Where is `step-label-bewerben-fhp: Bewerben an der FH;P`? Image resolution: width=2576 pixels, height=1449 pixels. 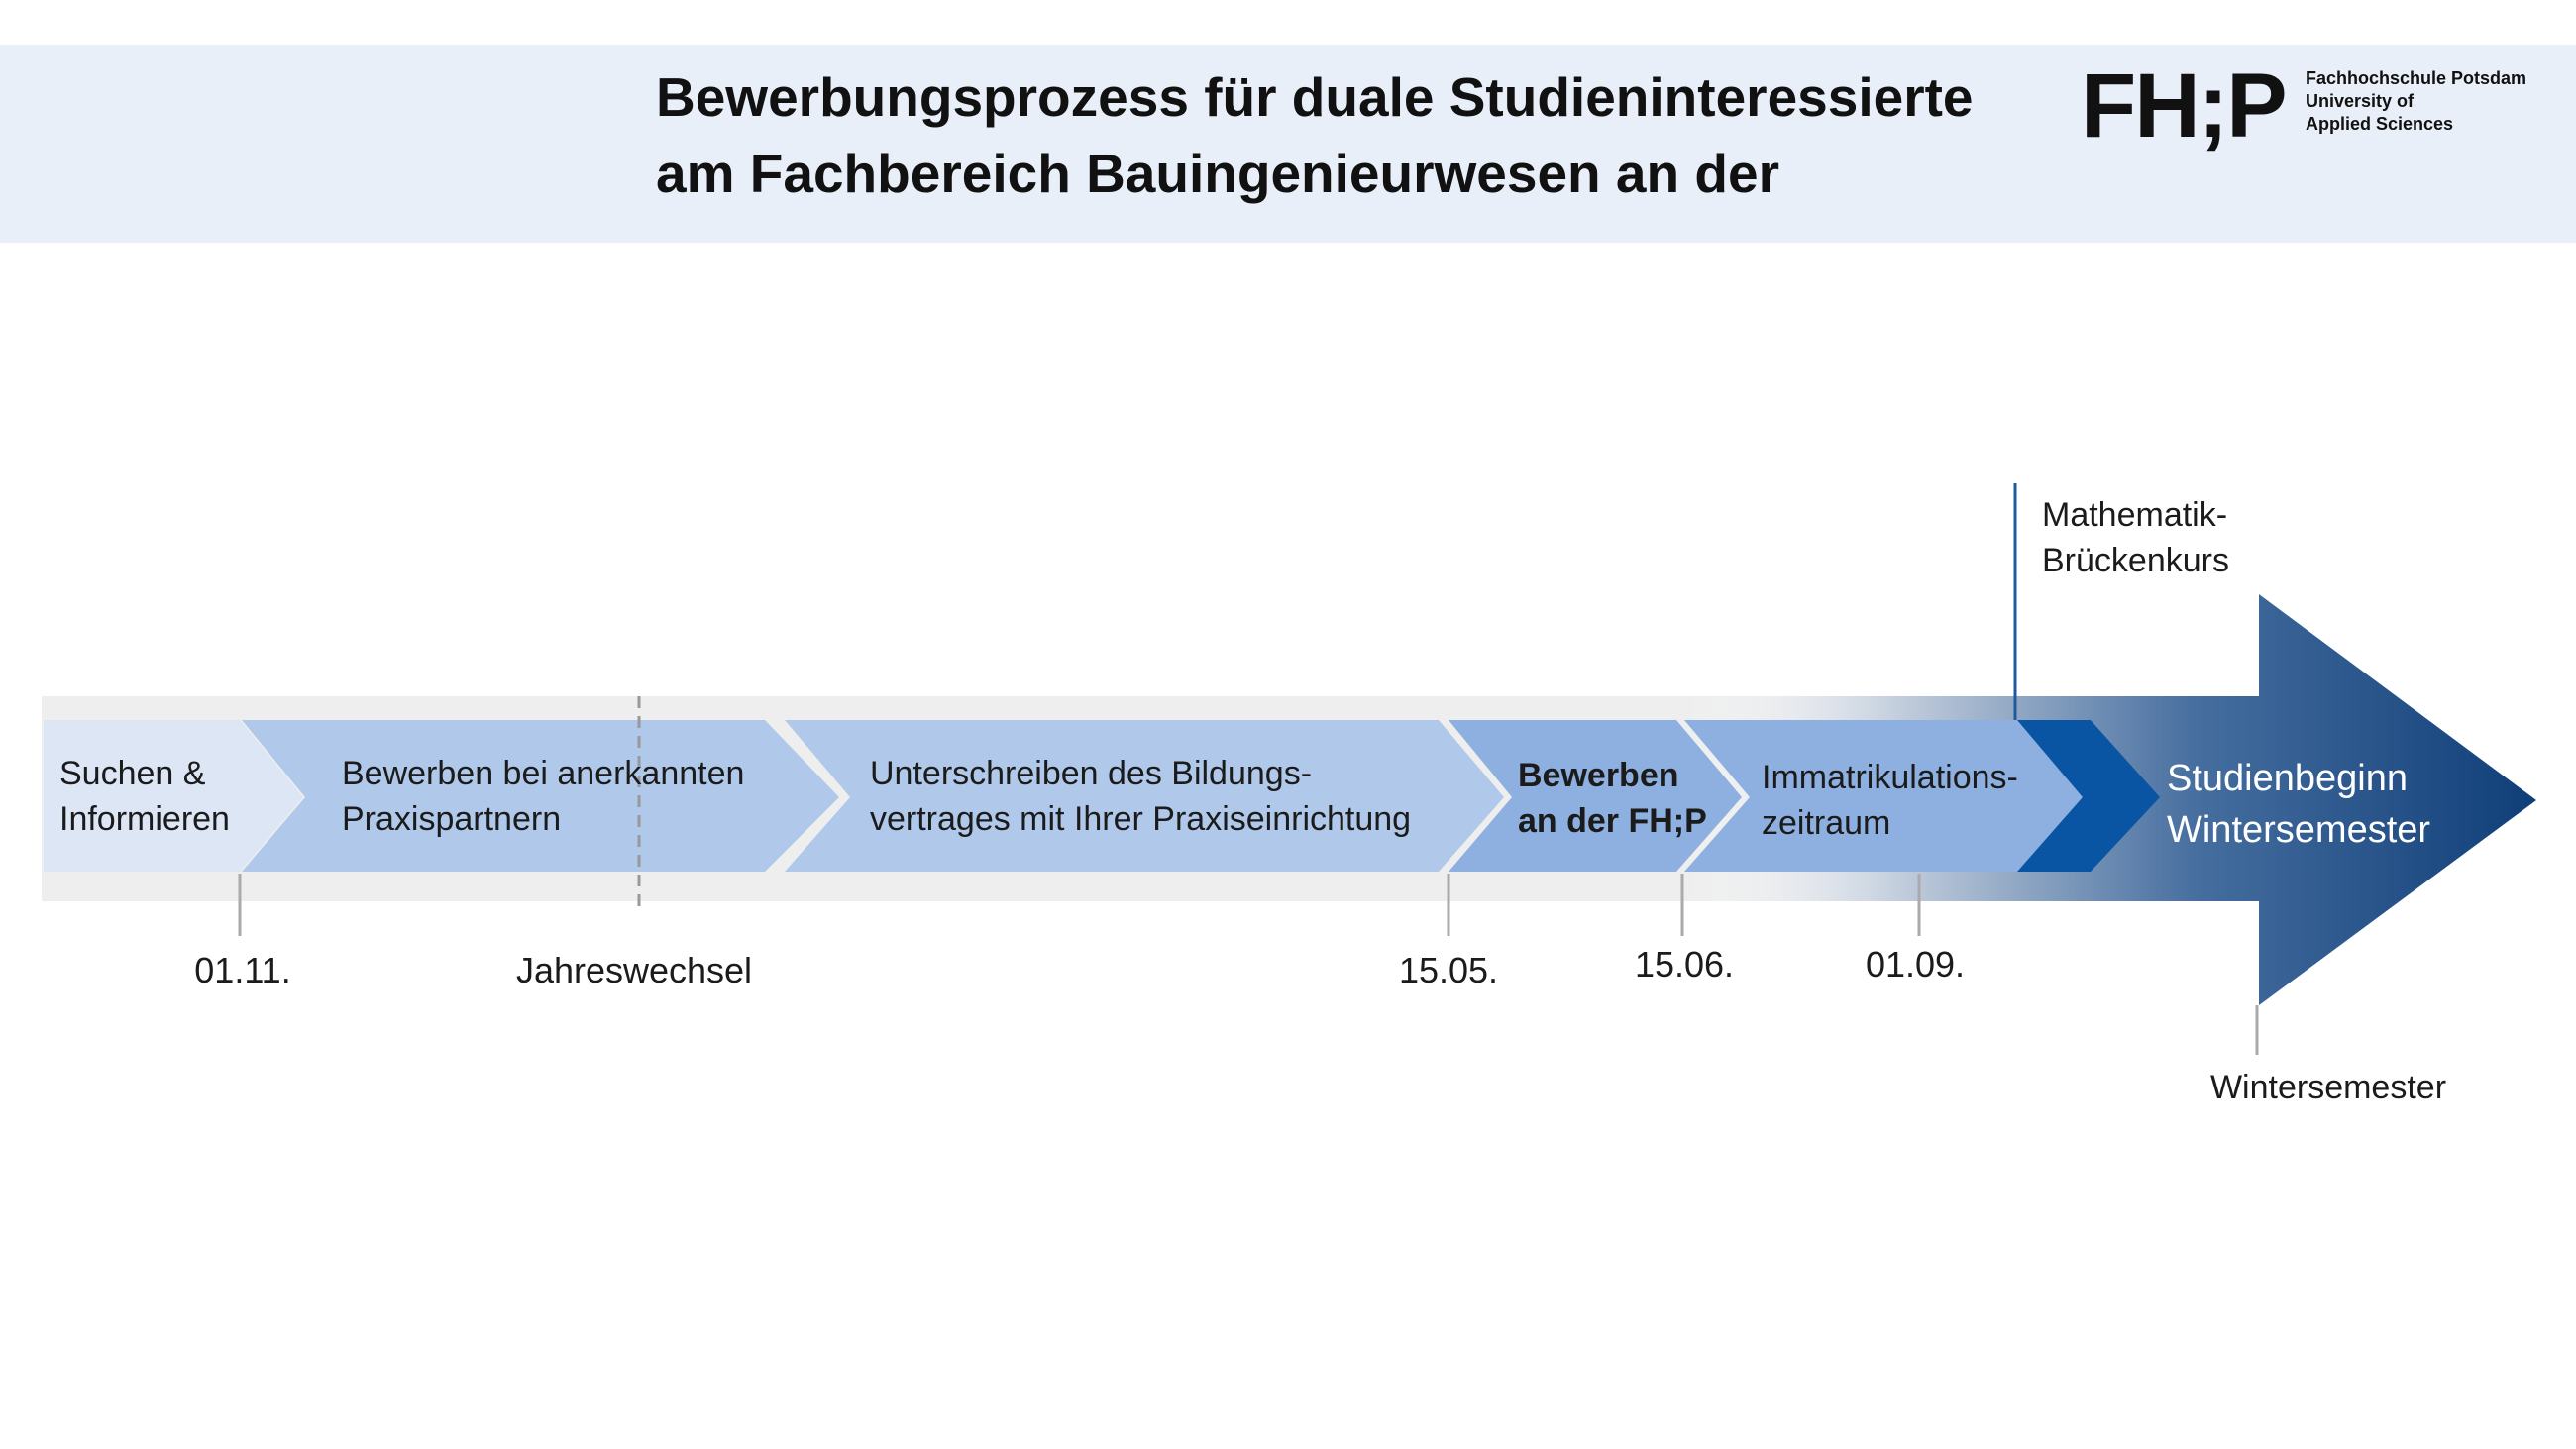
step-label-bewerben-fhp: Bewerben an der FH;P is located at coordinates (1612, 798).